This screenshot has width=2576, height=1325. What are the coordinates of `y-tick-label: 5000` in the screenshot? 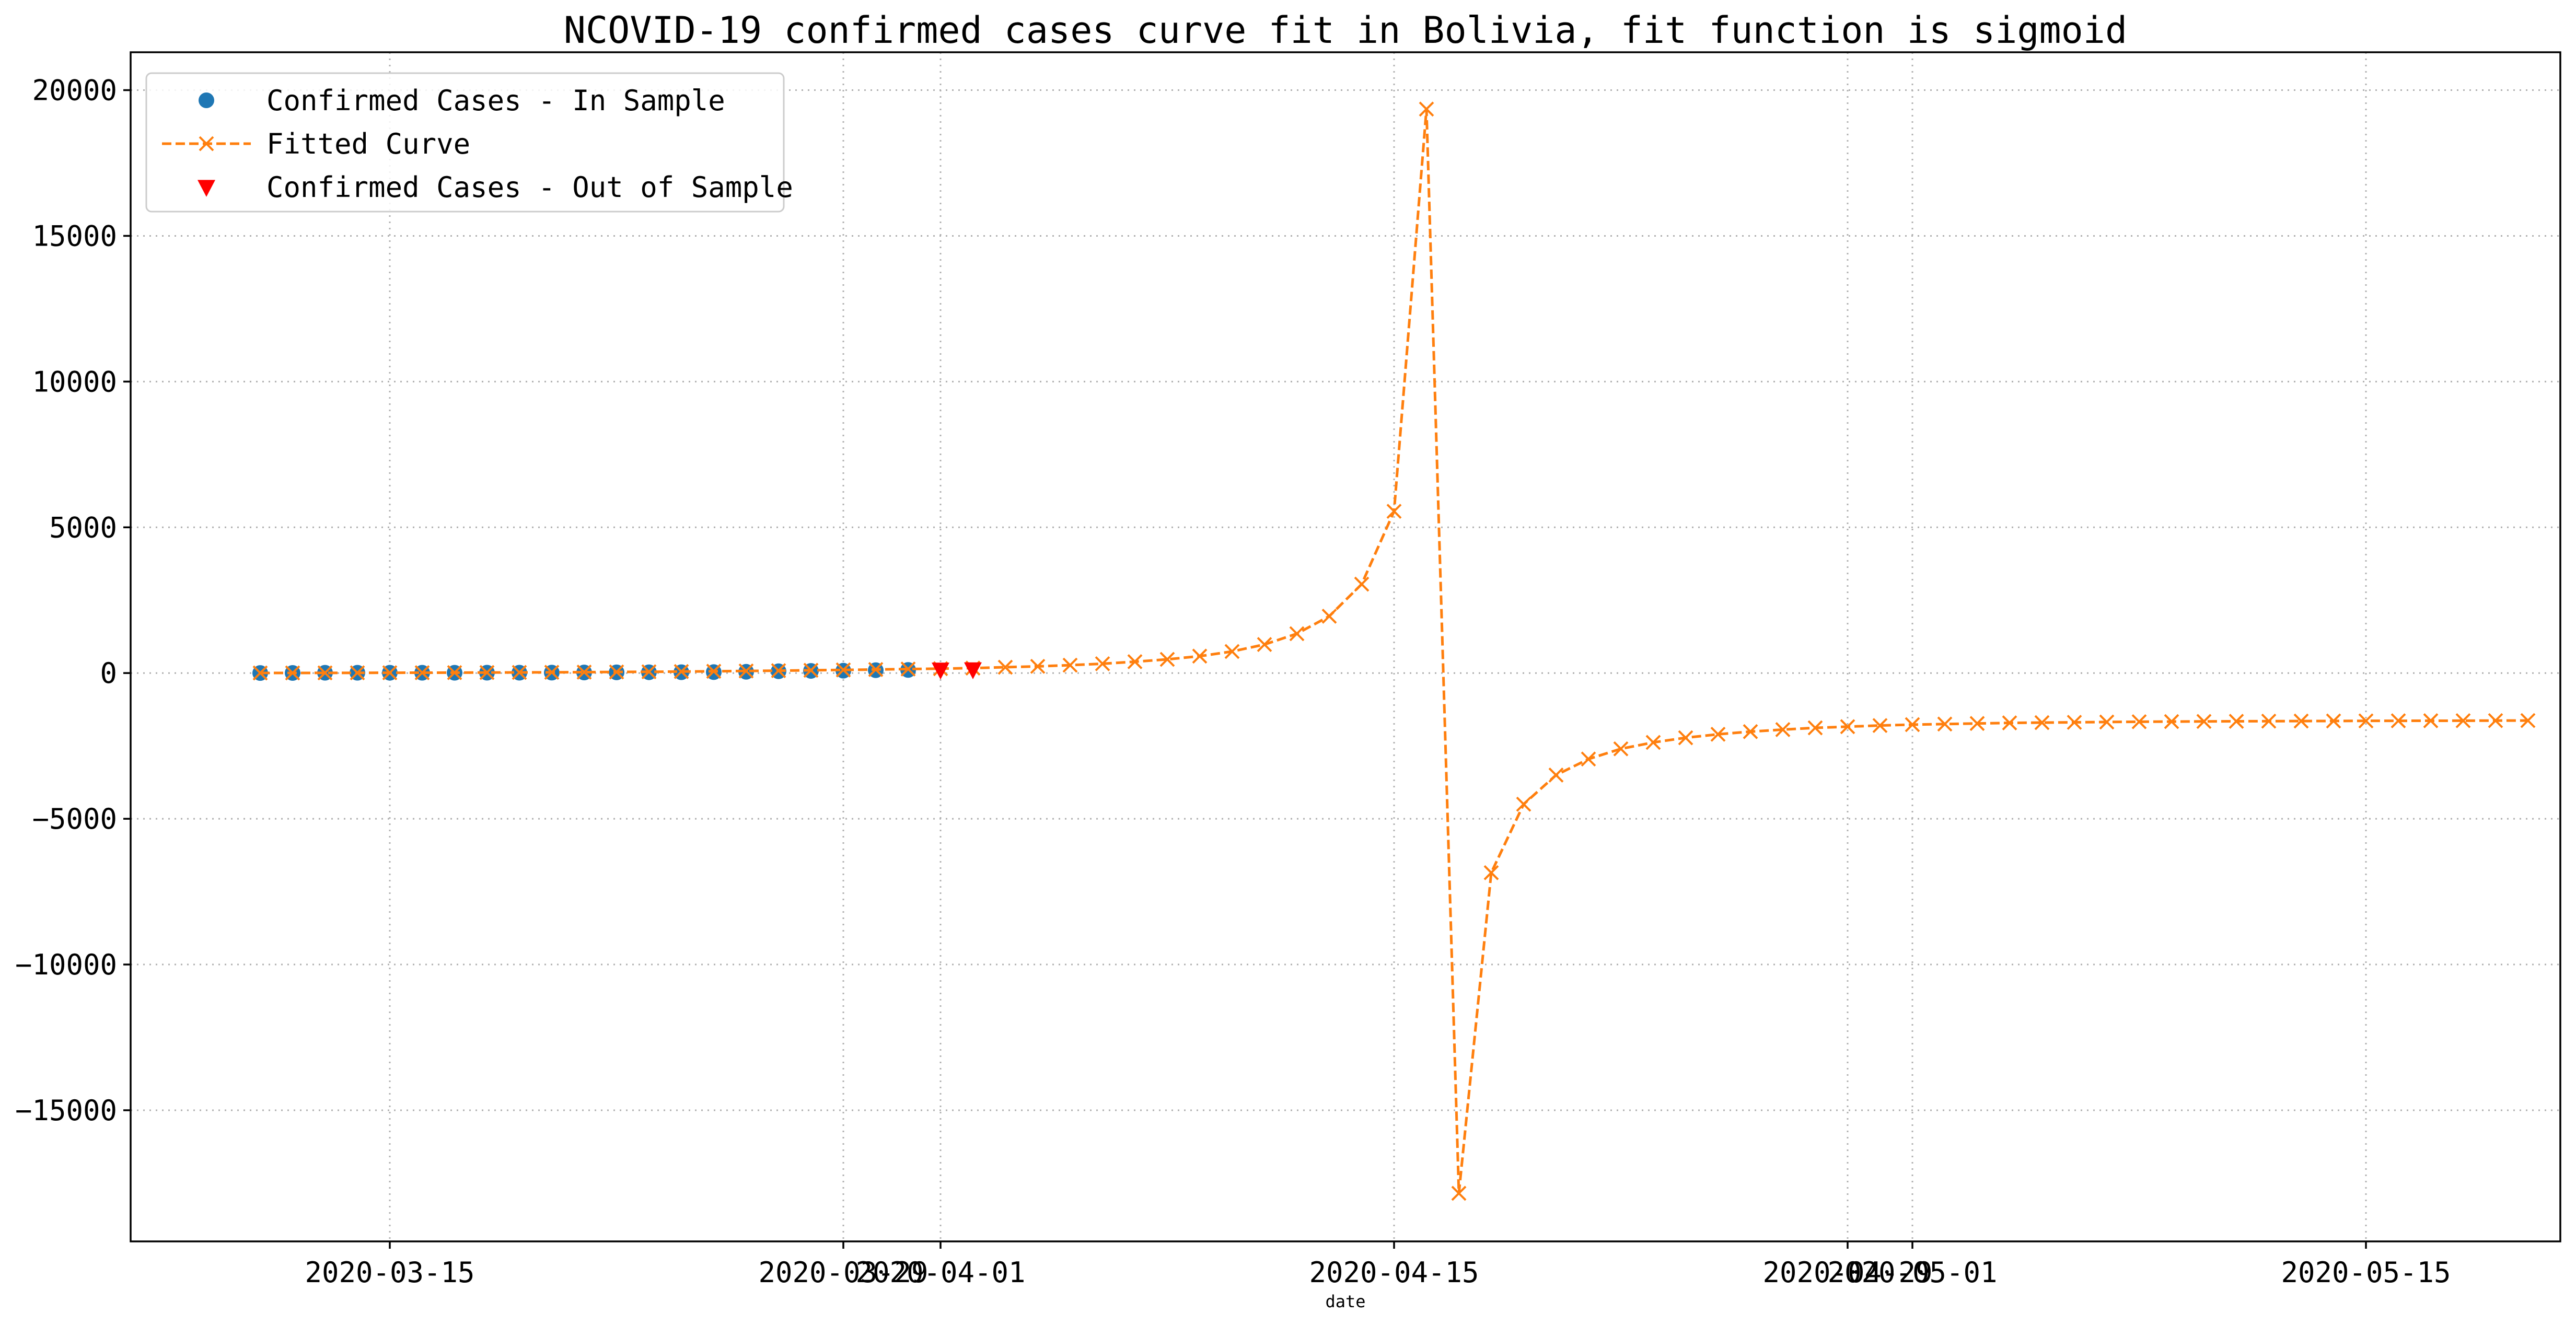 It's located at (83, 527).